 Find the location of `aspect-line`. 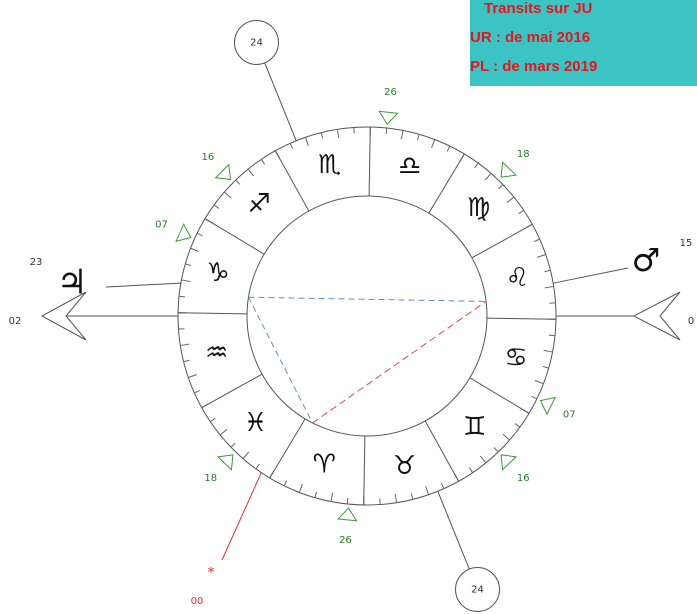

aspect-line is located at coordinates (399, 362).